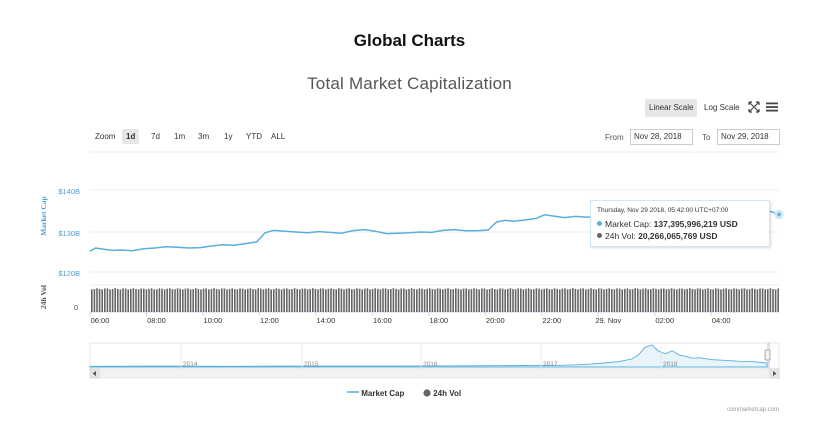 This screenshot has height=431, width=819. I want to click on volume-dot-icon, so click(599, 235).